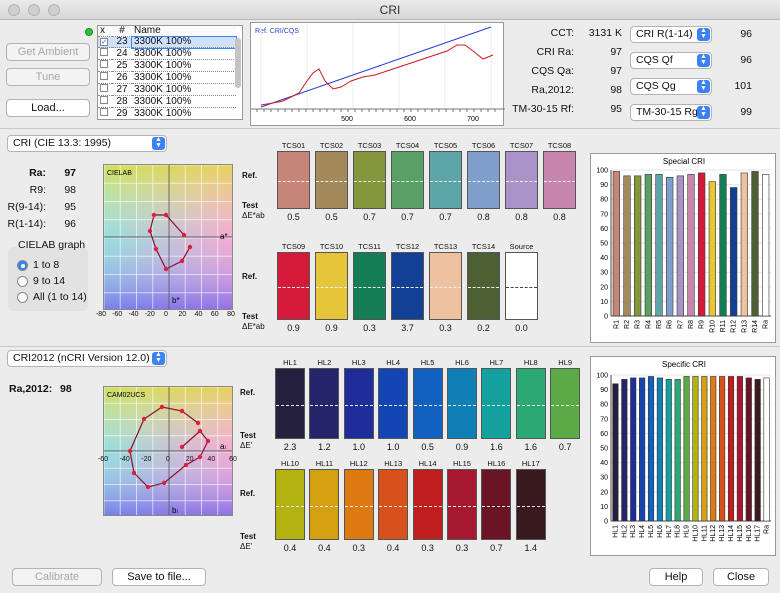 The width and height of the screenshot is (780, 593). What do you see at coordinates (167, 77) in the screenshot?
I see `table-row: 26 3300K 100%` at bounding box center [167, 77].